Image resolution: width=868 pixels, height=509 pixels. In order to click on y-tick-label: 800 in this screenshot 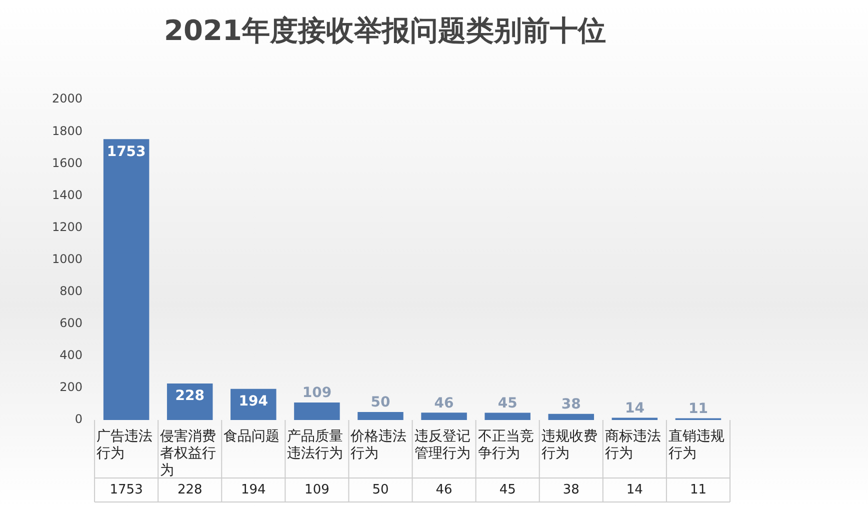, I will do `click(71, 291)`.